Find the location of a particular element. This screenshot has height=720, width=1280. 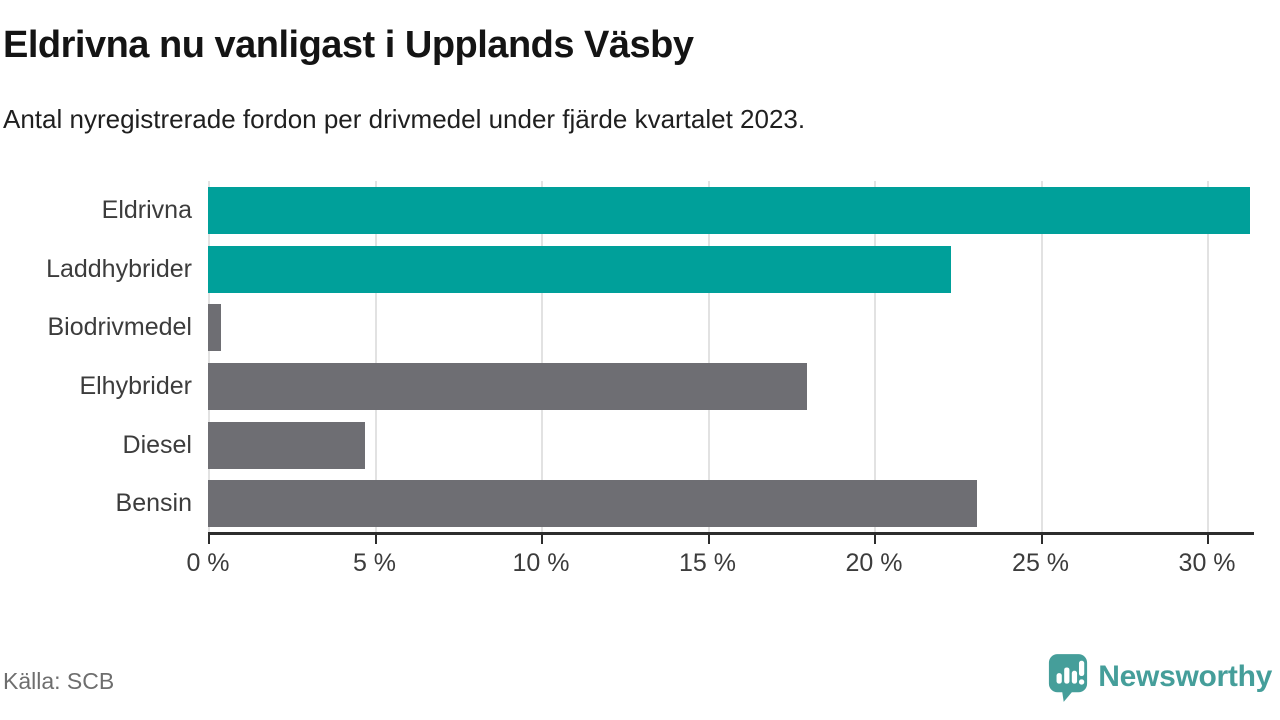

category-label: Bensin is located at coordinates (153, 503).